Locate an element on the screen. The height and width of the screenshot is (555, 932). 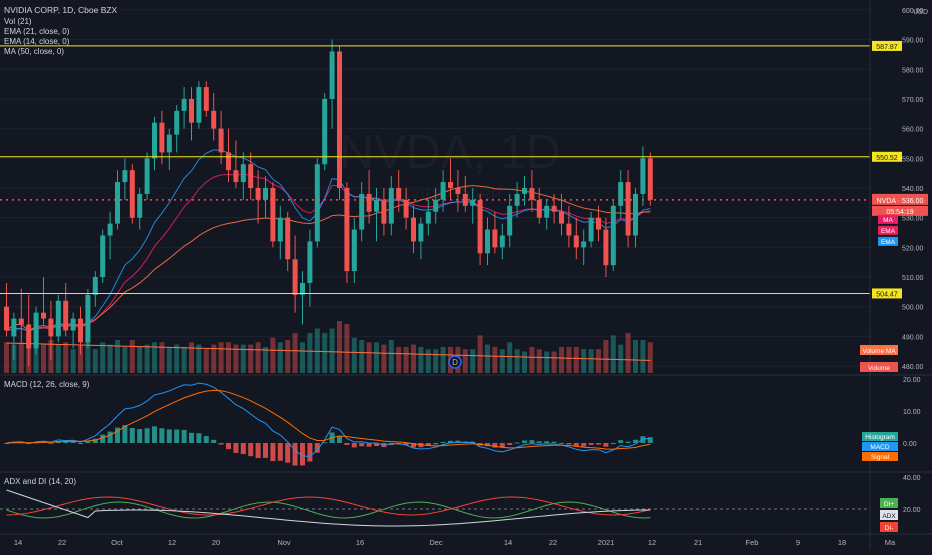
indicator-tag-bg is located at coordinates (888, 230).